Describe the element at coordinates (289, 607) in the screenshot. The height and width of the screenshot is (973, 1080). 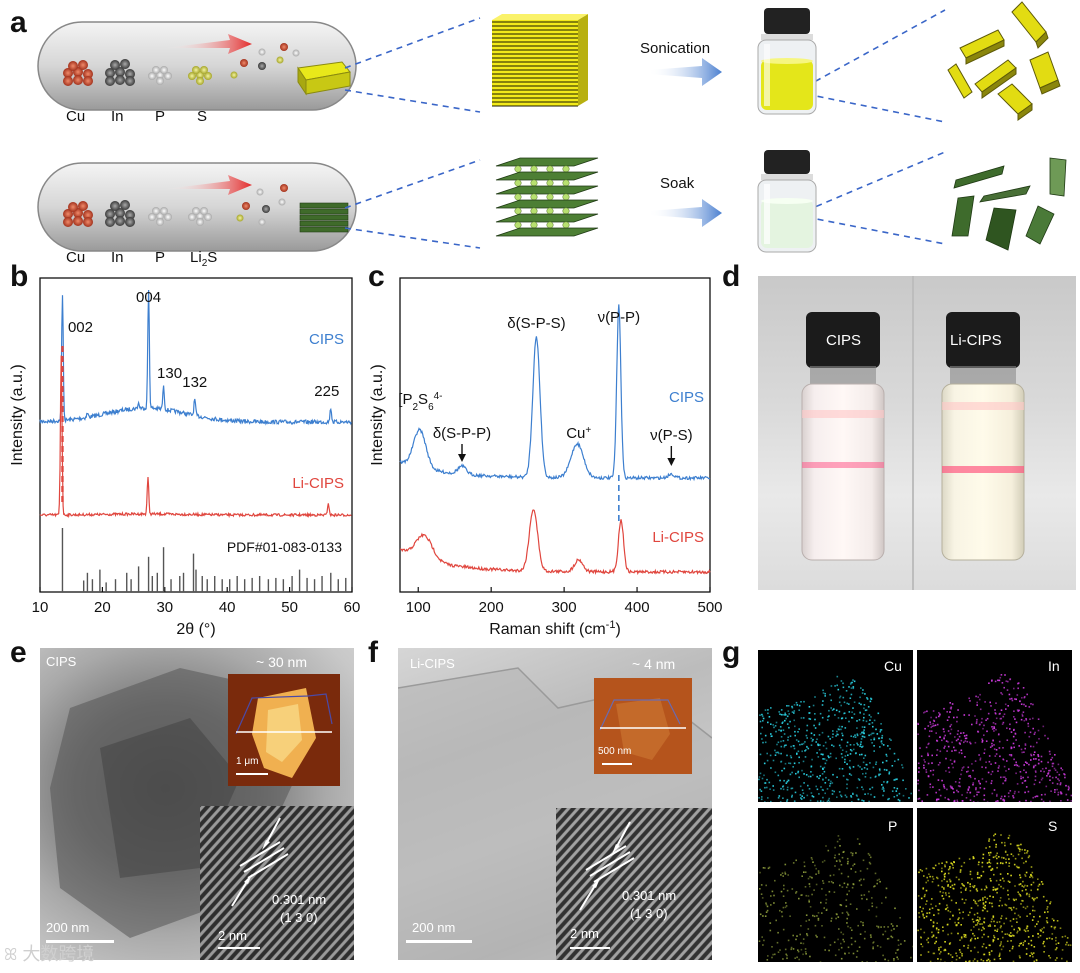
I see `xrd-tick-label: 50` at that location.